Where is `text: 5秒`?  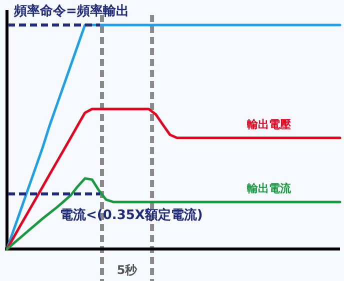 text: 5秒 is located at coordinates (127, 270).